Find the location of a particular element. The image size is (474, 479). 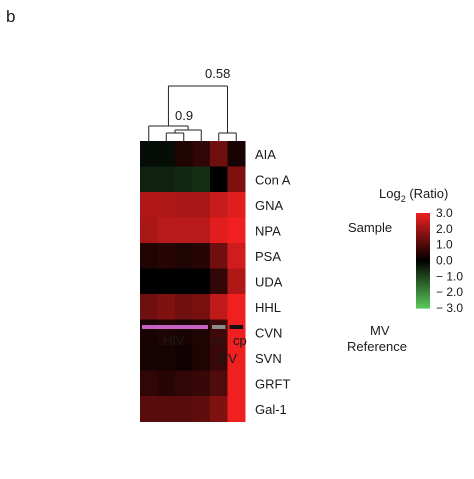

heatmap-cells is located at coordinates (193, 281).